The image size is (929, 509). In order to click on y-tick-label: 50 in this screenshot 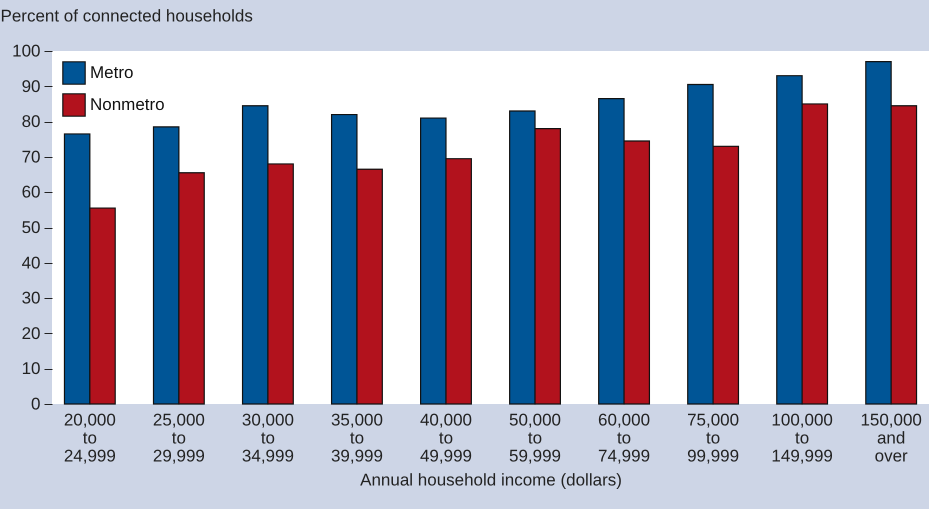, I will do `click(31, 227)`.